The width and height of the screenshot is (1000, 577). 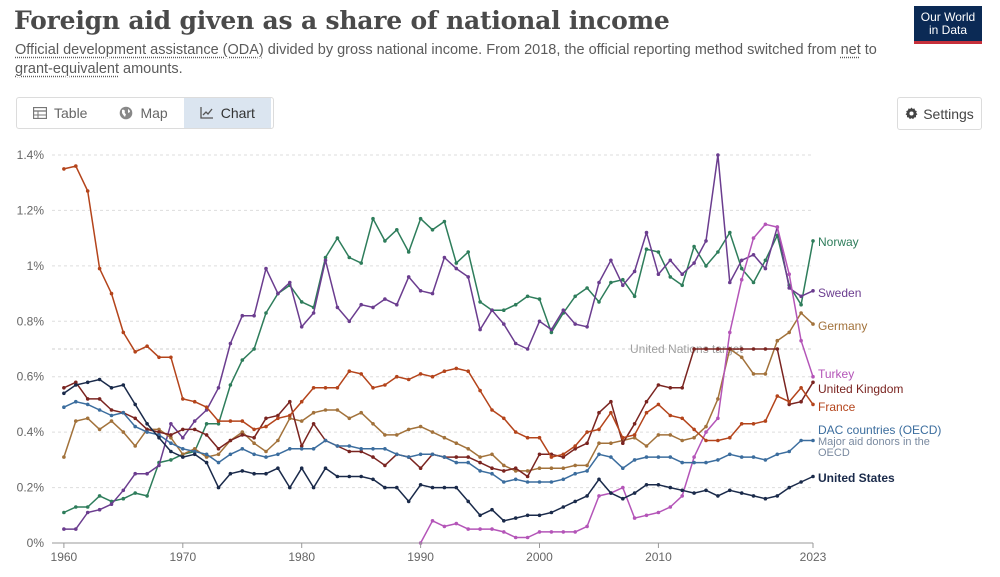 What do you see at coordinates (837, 407) in the screenshot?
I see `legend-label-france: France` at bounding box center [837, 407].